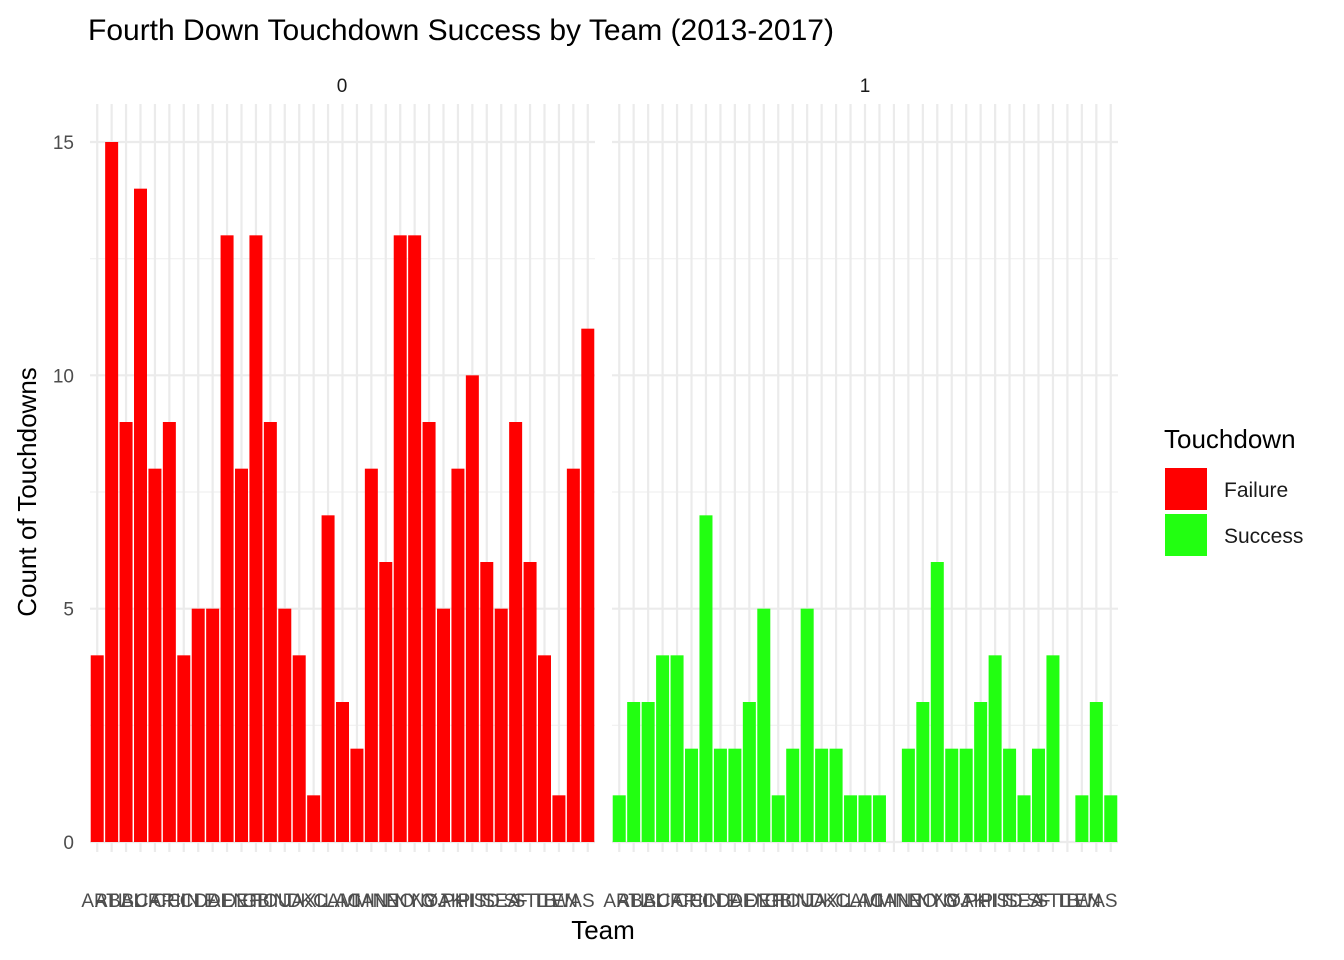 The image size is (1344, 960). Describe the element at coordinates (706, 901) in the screenshot. I see `x-tick-label: CIN` at that location.